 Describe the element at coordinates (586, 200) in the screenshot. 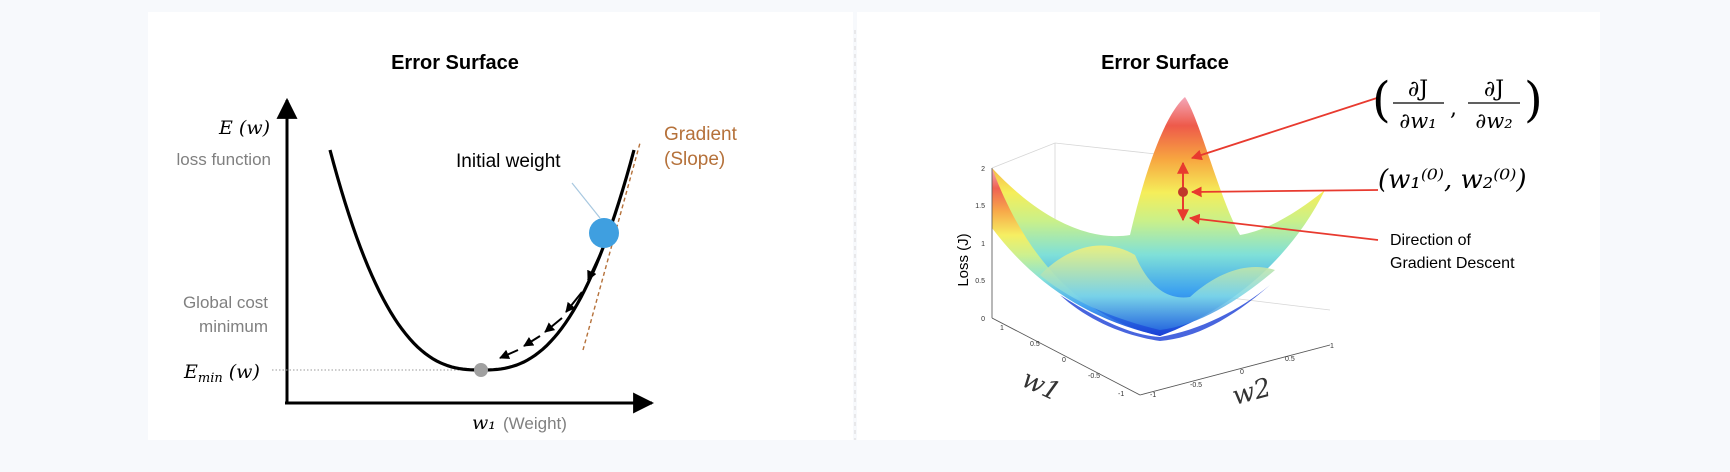

I see `initial-weight-pointer` at that location.